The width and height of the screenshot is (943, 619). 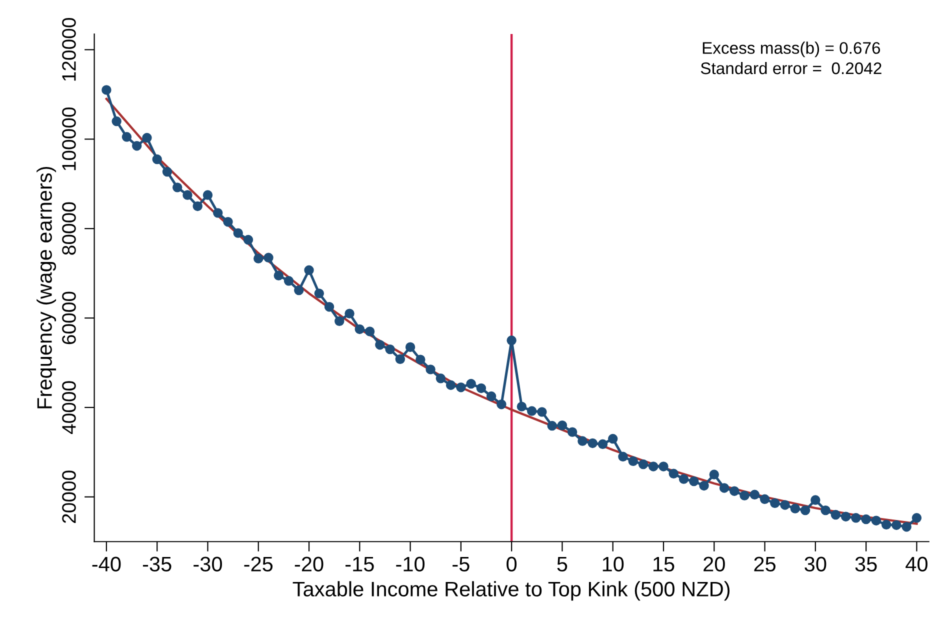 I want to click on x-axis-title: Taxable Income Relative to Top Kink (500 NZD), so click(x=511, y=591).